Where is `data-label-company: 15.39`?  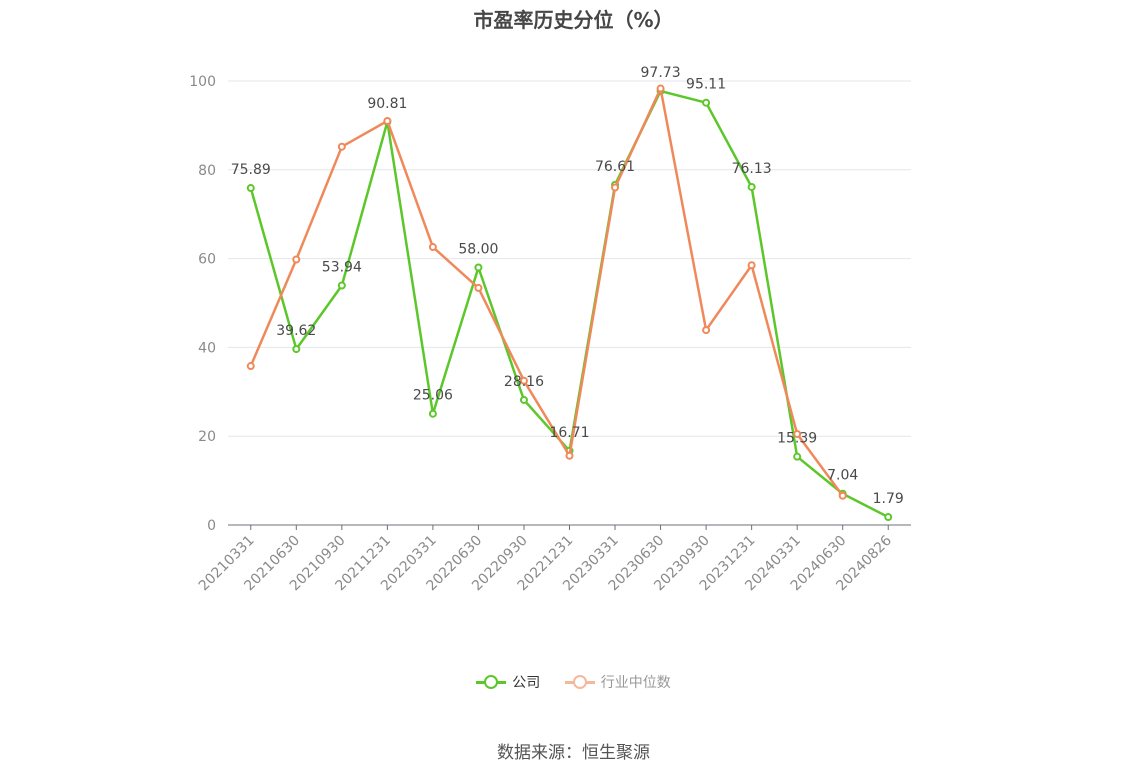 data-label-company: 15.39 is located at coordinates (797, 439).